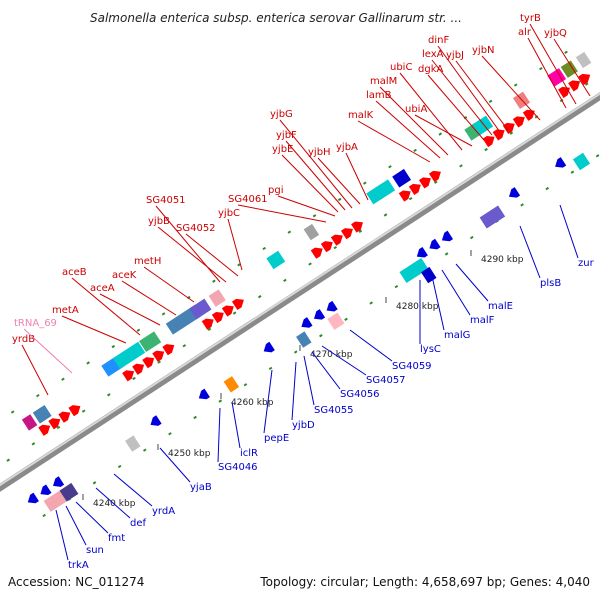 The width and height of the screenshot is (600, 600). Describe the element at coordinates (138, 523) in the screenshot. I see `gene-label-def: def` at that location.